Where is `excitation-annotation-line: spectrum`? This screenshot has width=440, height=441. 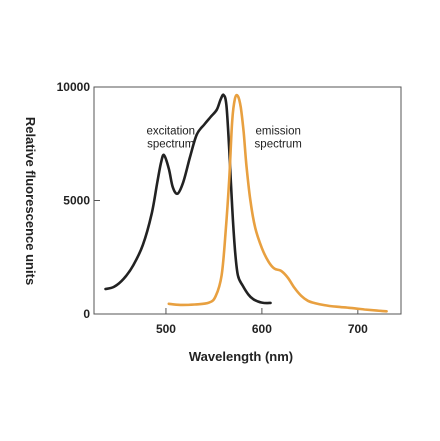 excitation-annotation-line: spectrum is located at coordinates (170, 145).